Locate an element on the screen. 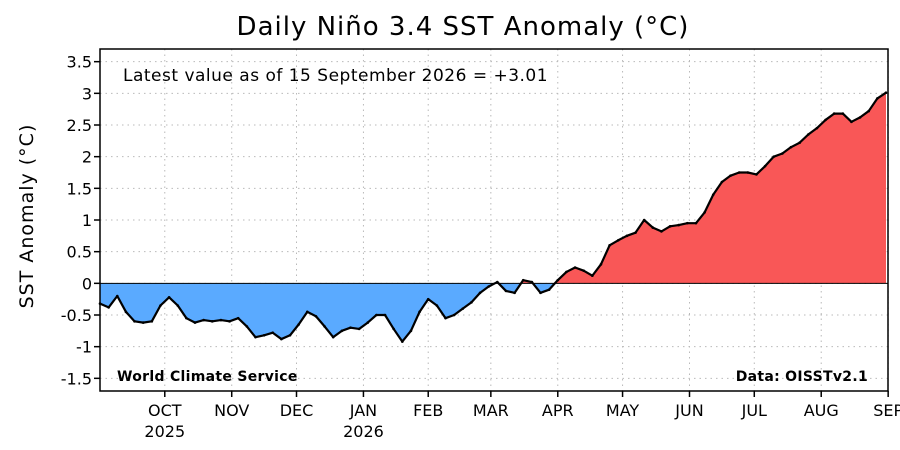 The height and width of the screenshot is (450, 900). y-tick-label: 1 is located at coordinates (87, 220).